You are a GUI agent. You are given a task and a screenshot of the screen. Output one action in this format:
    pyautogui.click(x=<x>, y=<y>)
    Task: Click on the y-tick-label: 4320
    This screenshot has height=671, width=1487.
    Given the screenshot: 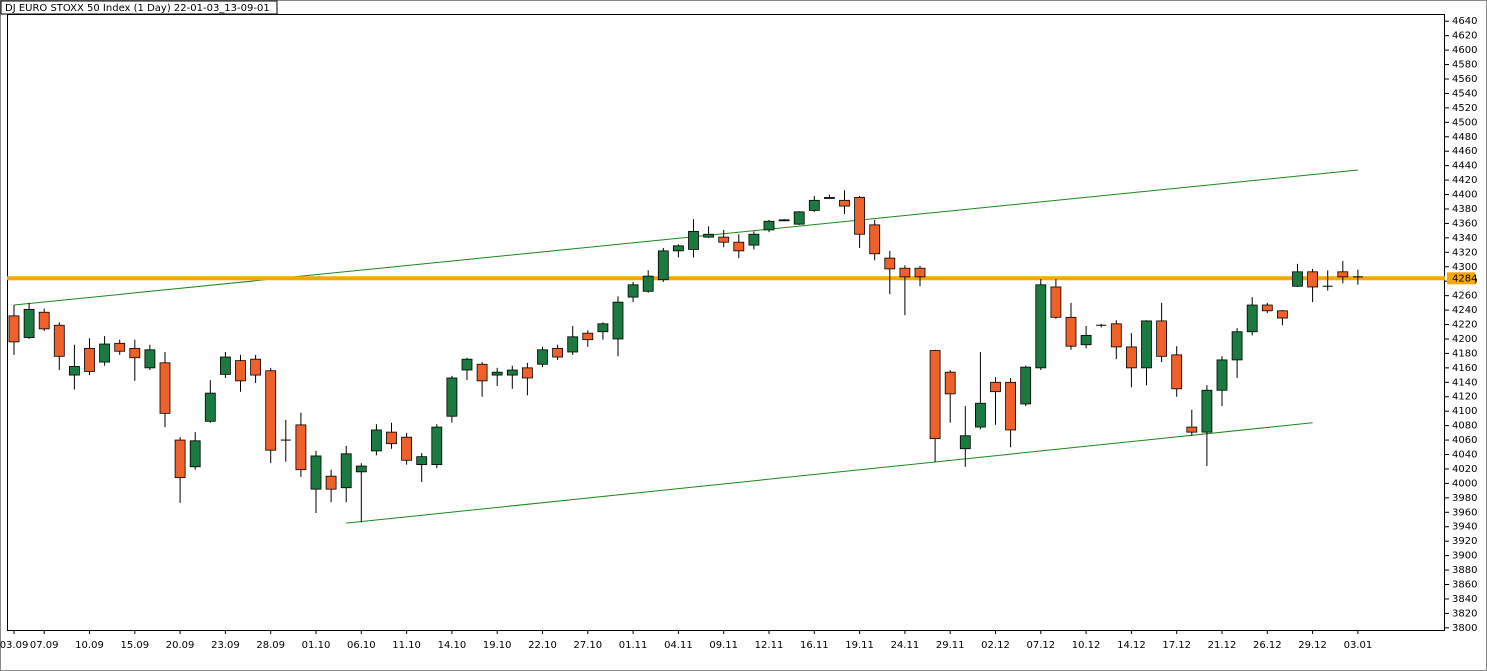 What is the action you would take?
    pyautogui.click(x=1464, y=252)
    